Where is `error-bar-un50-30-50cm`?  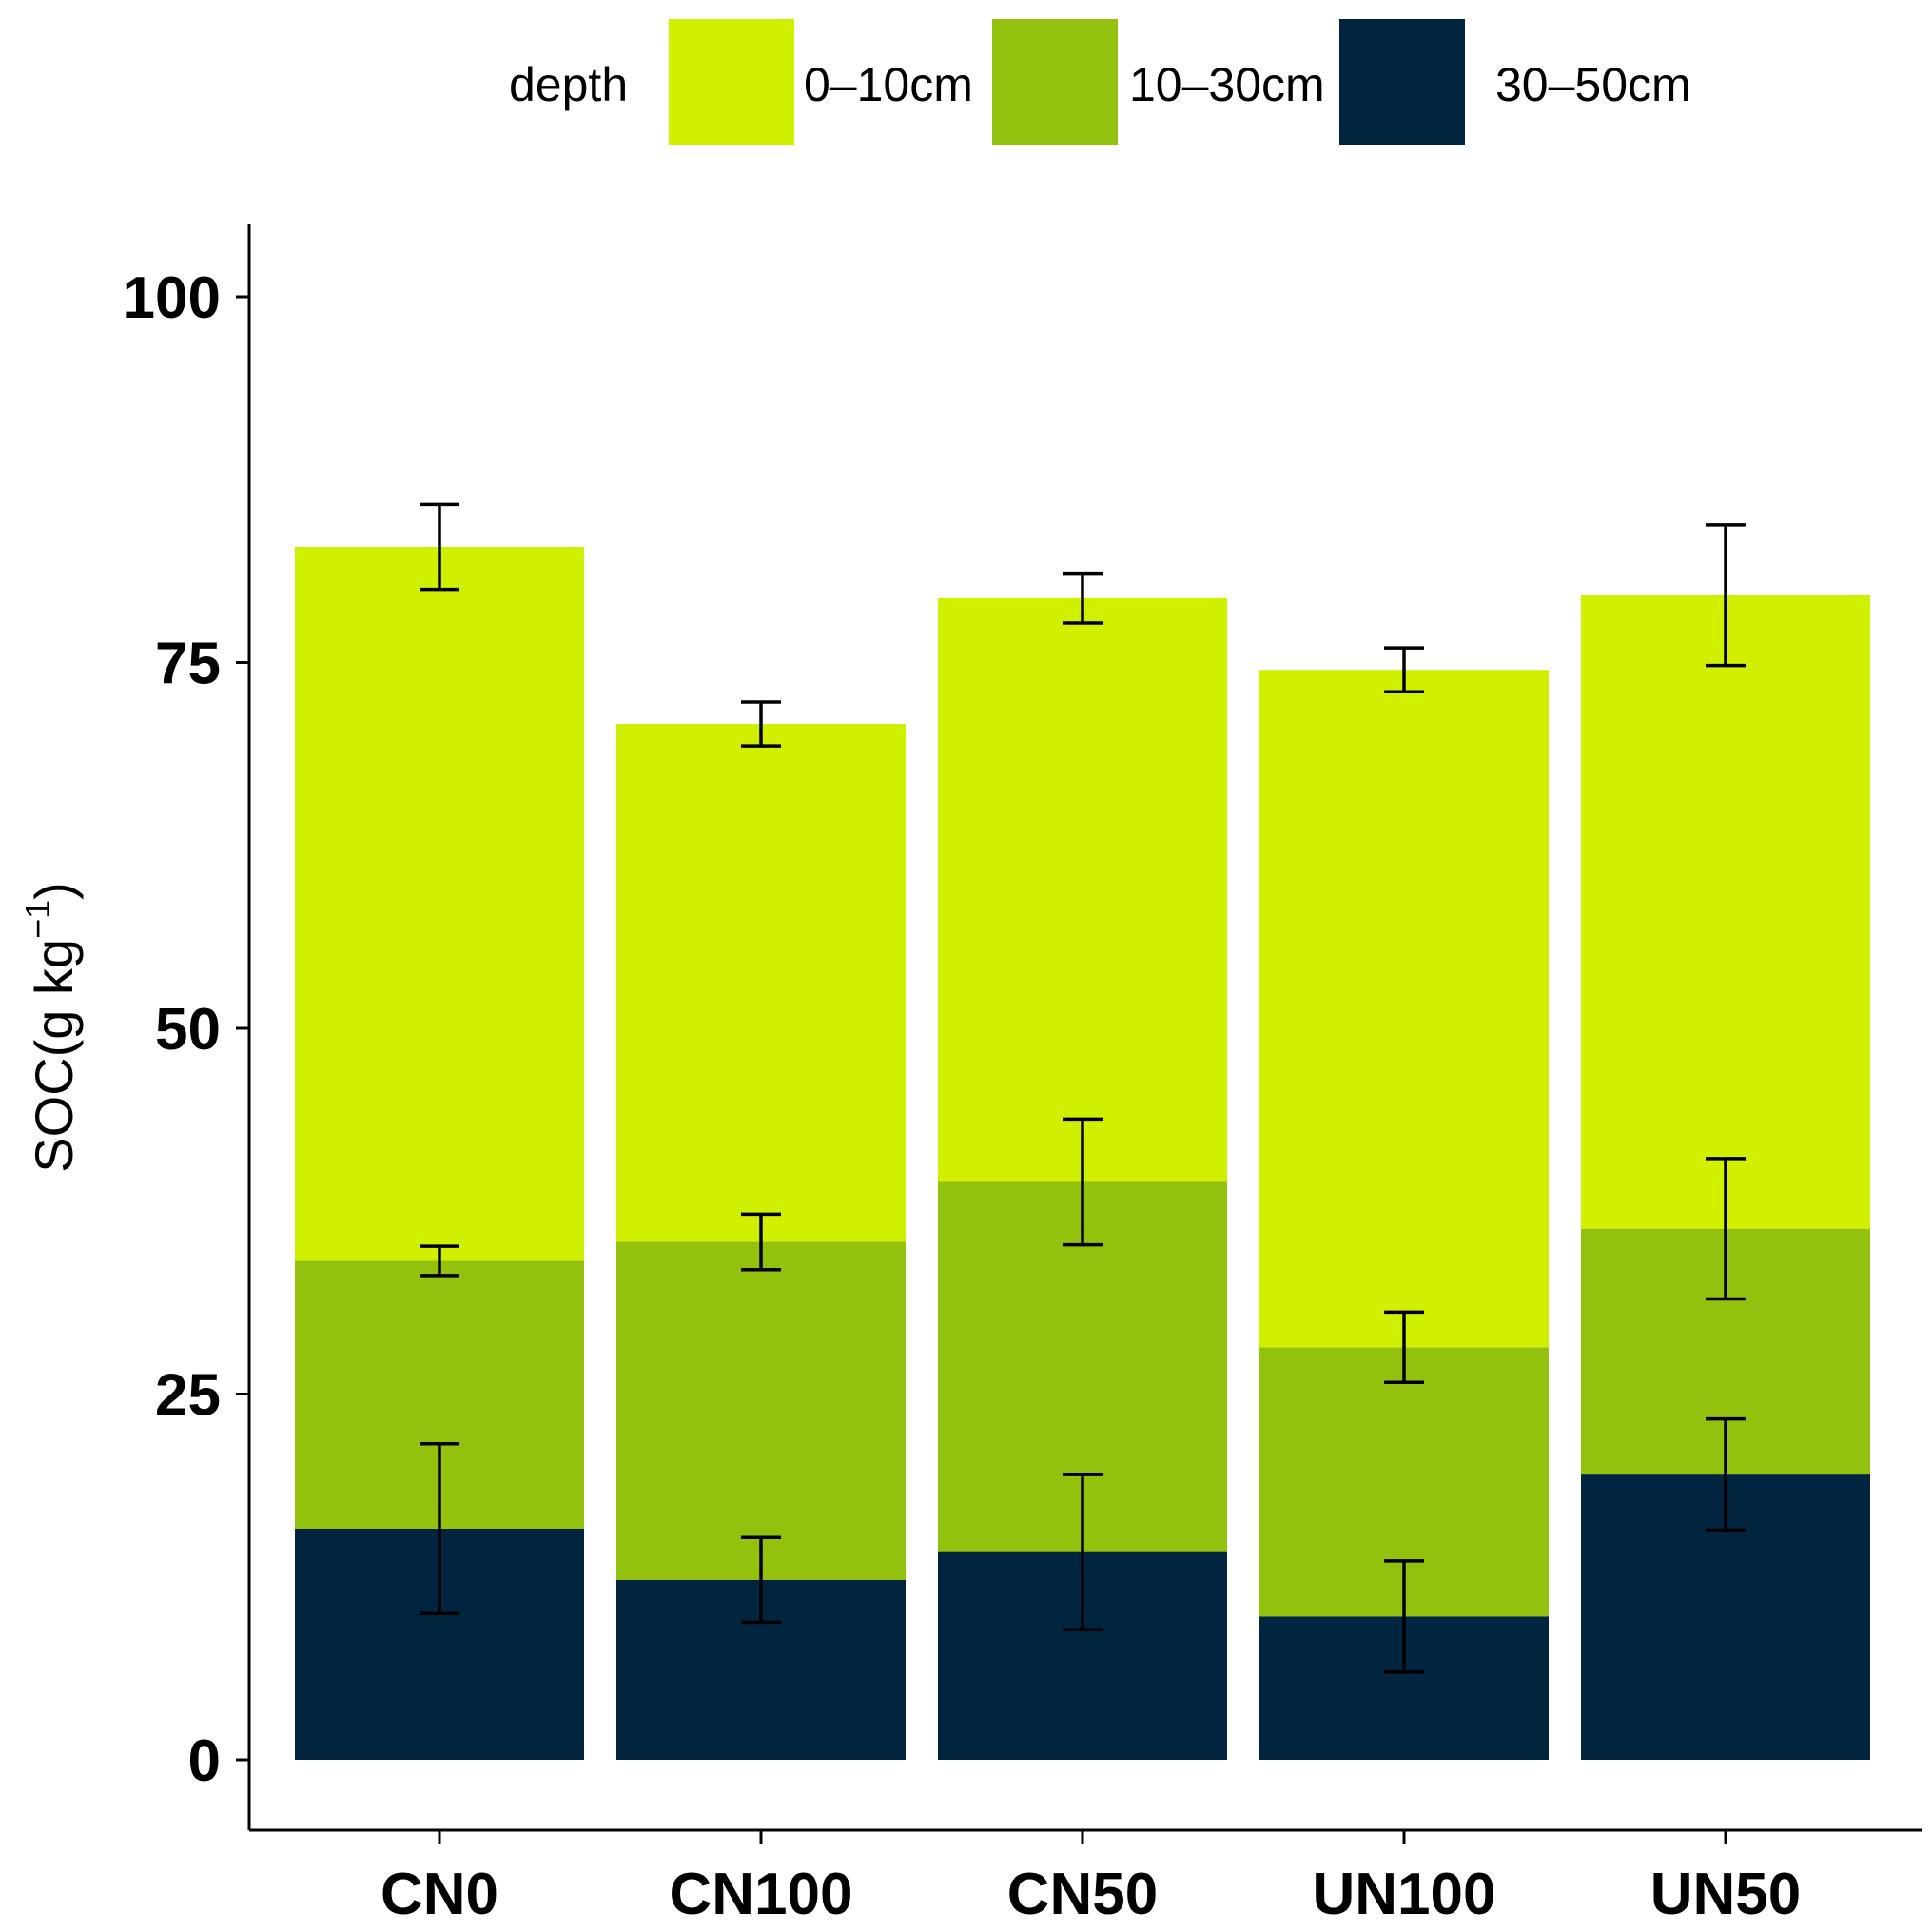 error-bar-un50-30-50cm is located at coordinates (1726, 1474).